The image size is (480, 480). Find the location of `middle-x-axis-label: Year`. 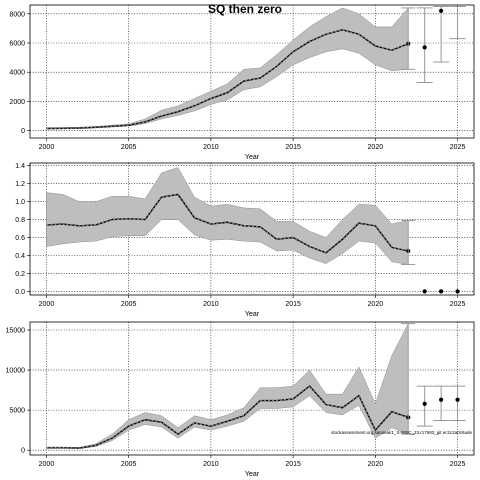

middle-x-axis-label: Year is located at coordinates (252, 314).